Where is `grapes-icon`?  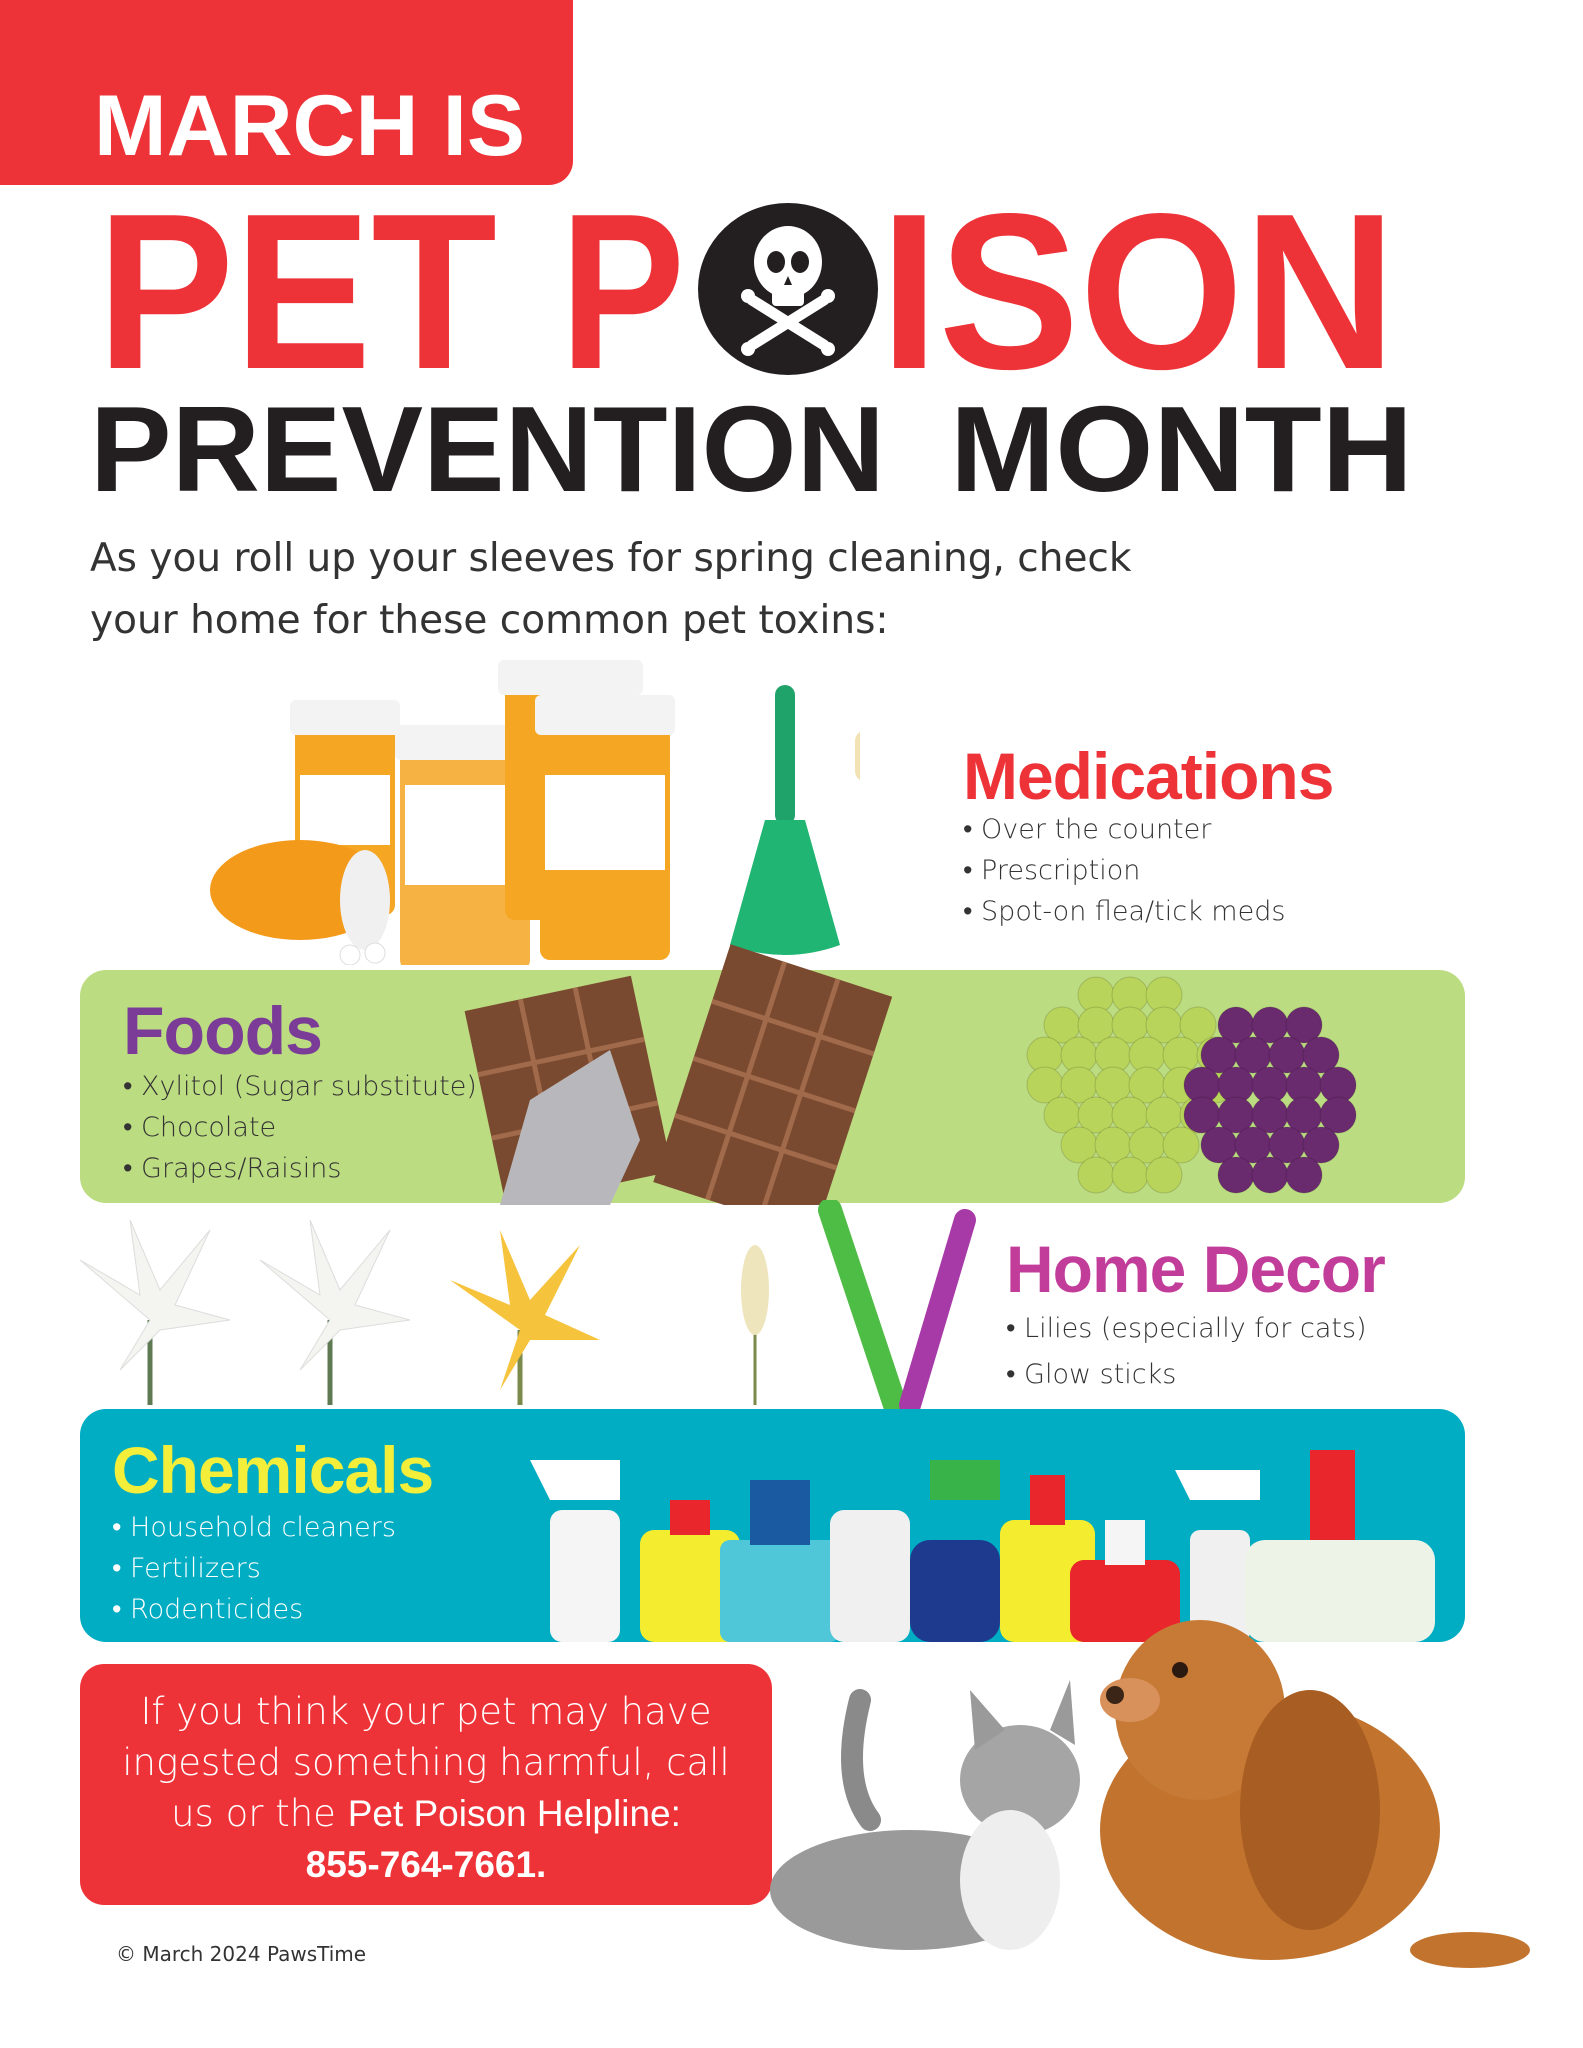
grapes-icon is located at coordinates (1191, 1085).